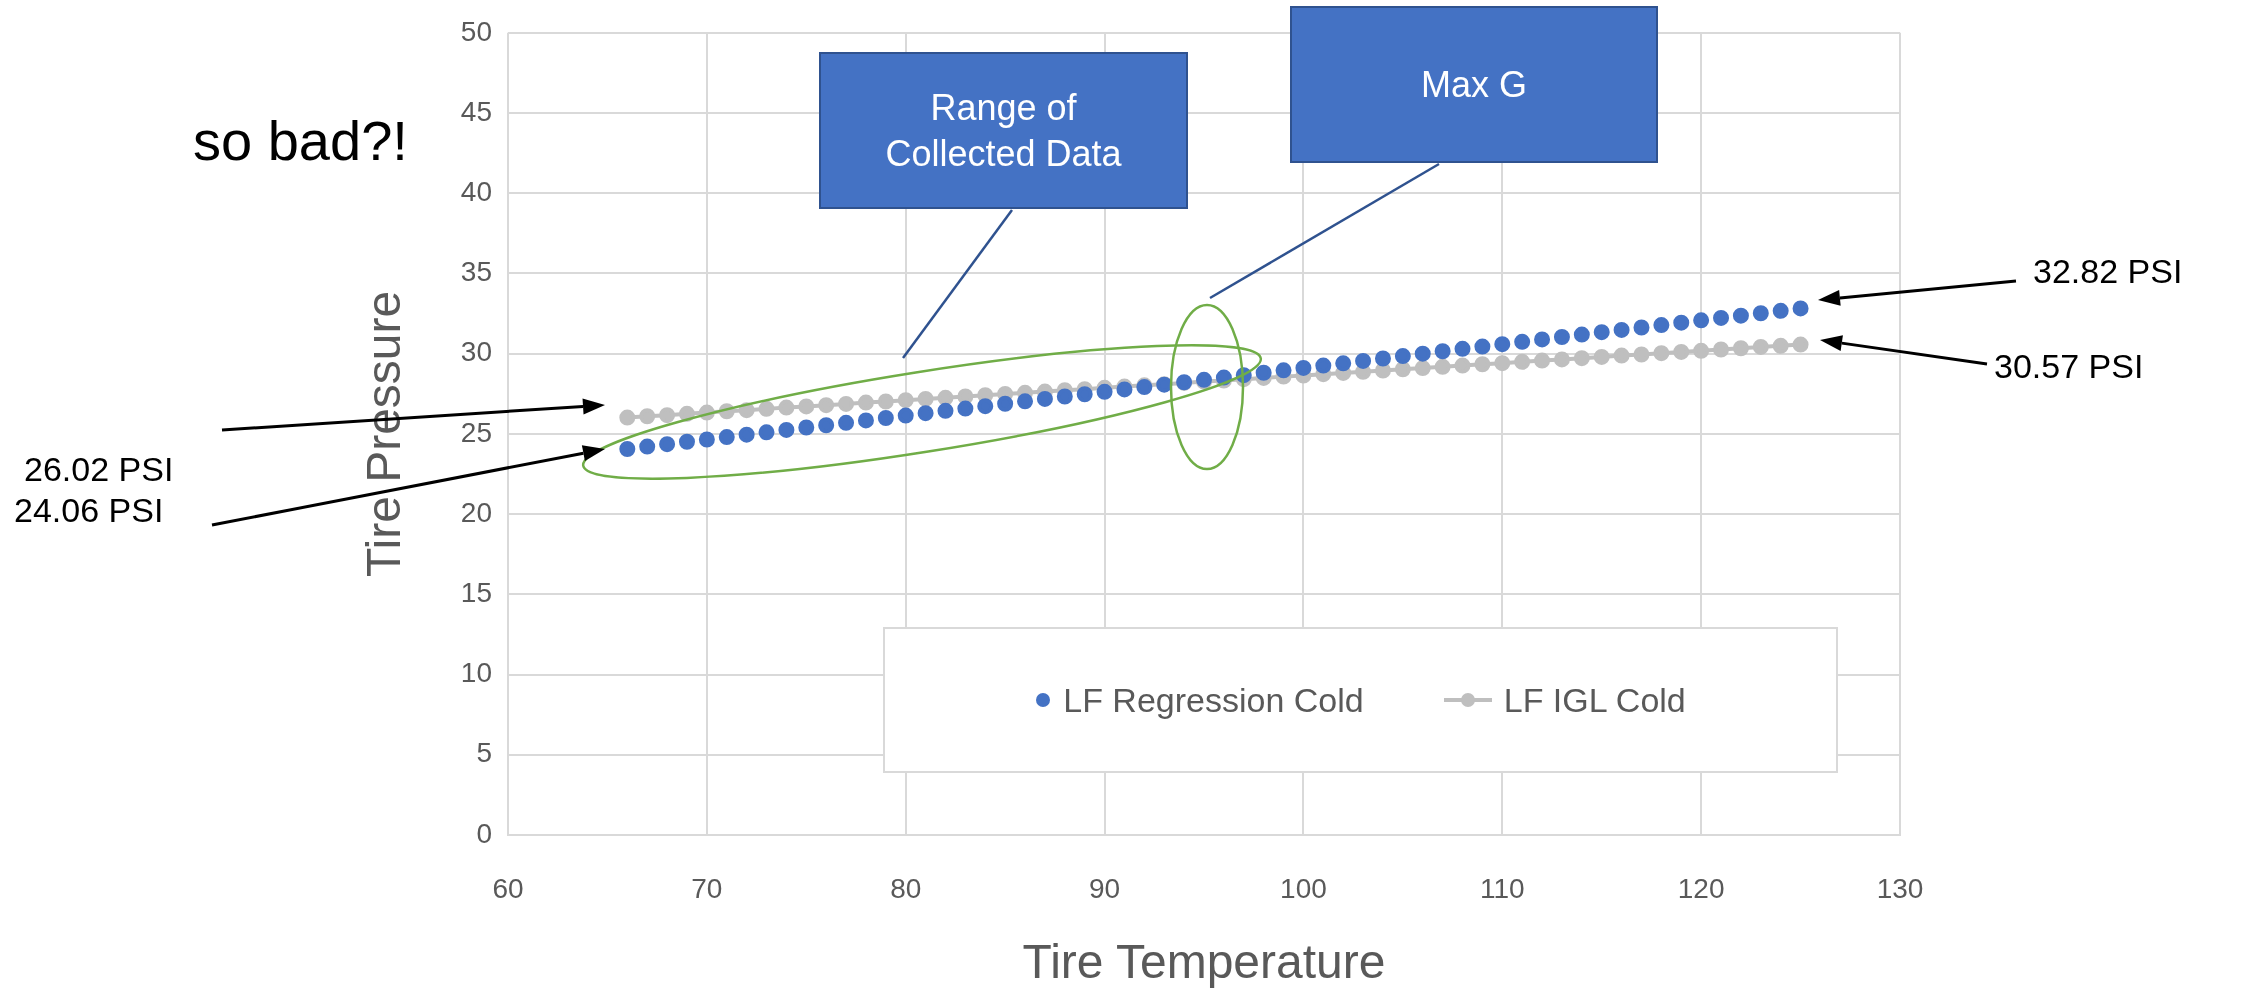  I want to click on y-tick-label: 30, so click(476, 352).